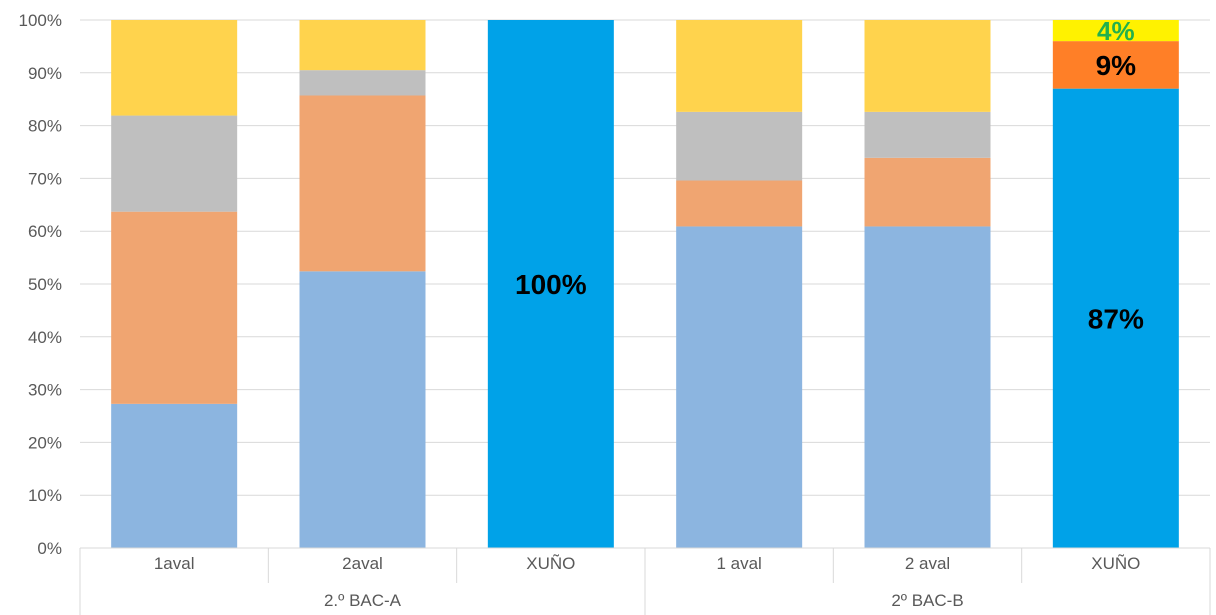 Image resolution: width=1216 pixels, height=615 pixels. Describe the element at coordinates (49, 548) in the screenshot. I see `y-tick-label: 0%` at that location.